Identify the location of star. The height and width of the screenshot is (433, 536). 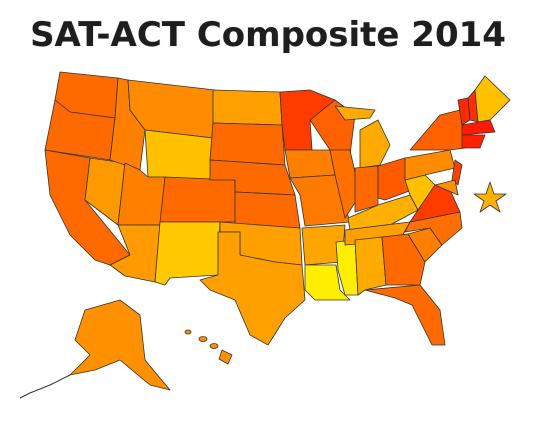
(490, 197).